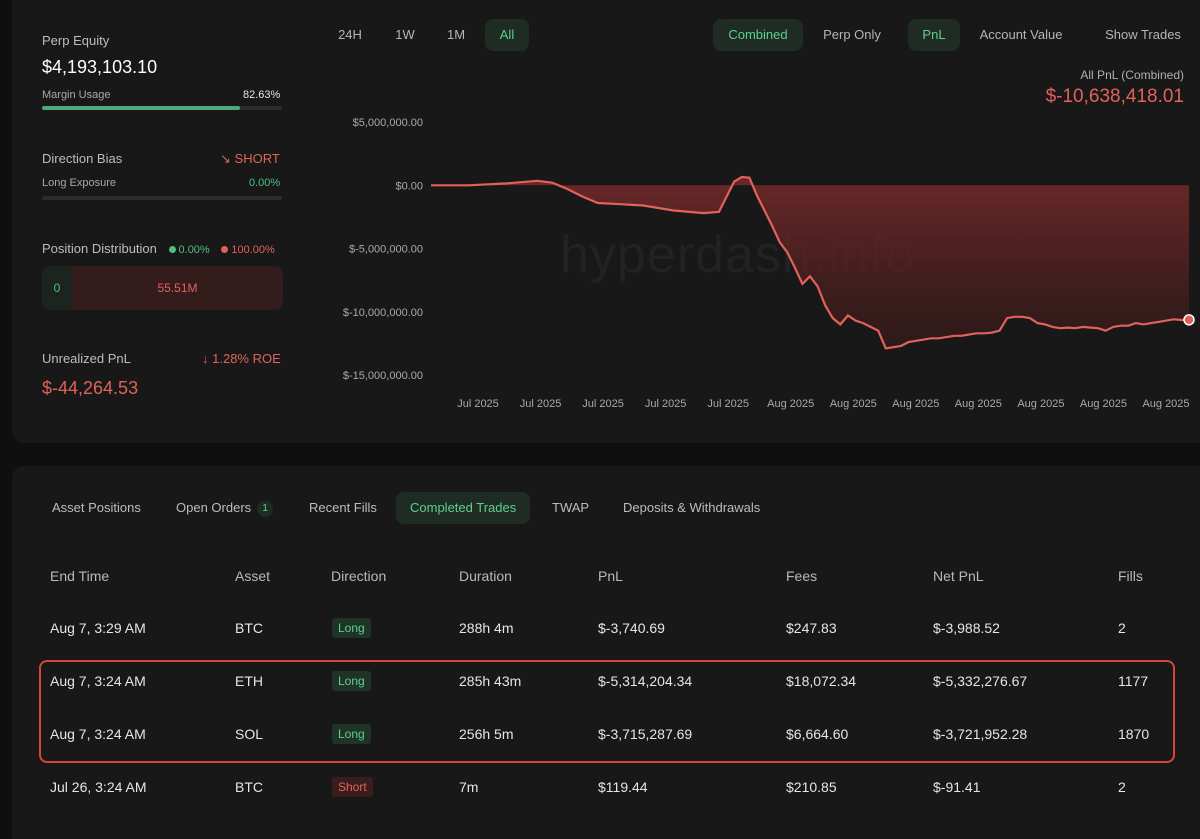 Image resolution: width=1200 pixels, height=839 pixels. What do you see at coordinates (253, 576) in the screenshot?
I see `col-asset: Asset` at bounding box center [253, 576].